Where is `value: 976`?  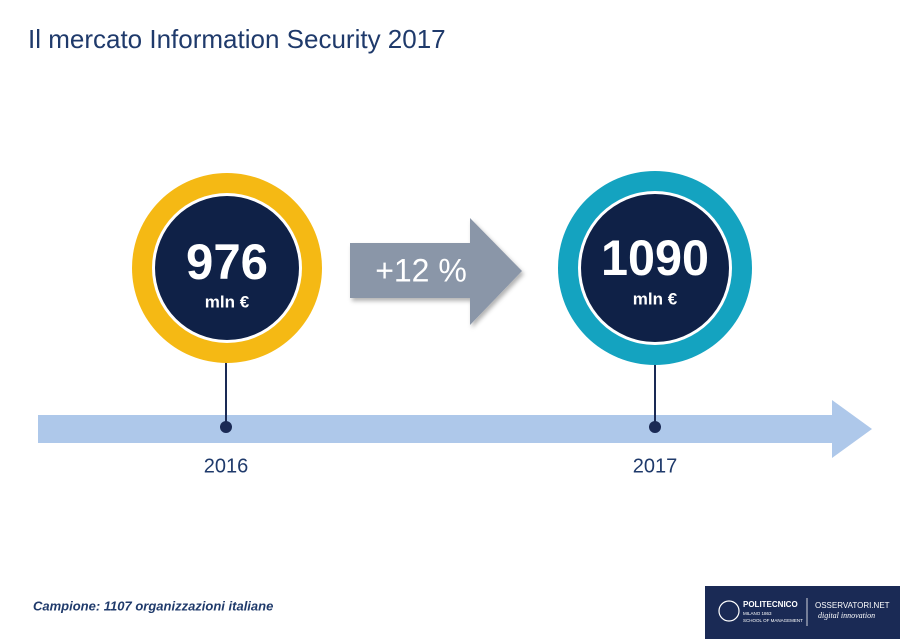
value: 976 is located at coordinates (227, 262).